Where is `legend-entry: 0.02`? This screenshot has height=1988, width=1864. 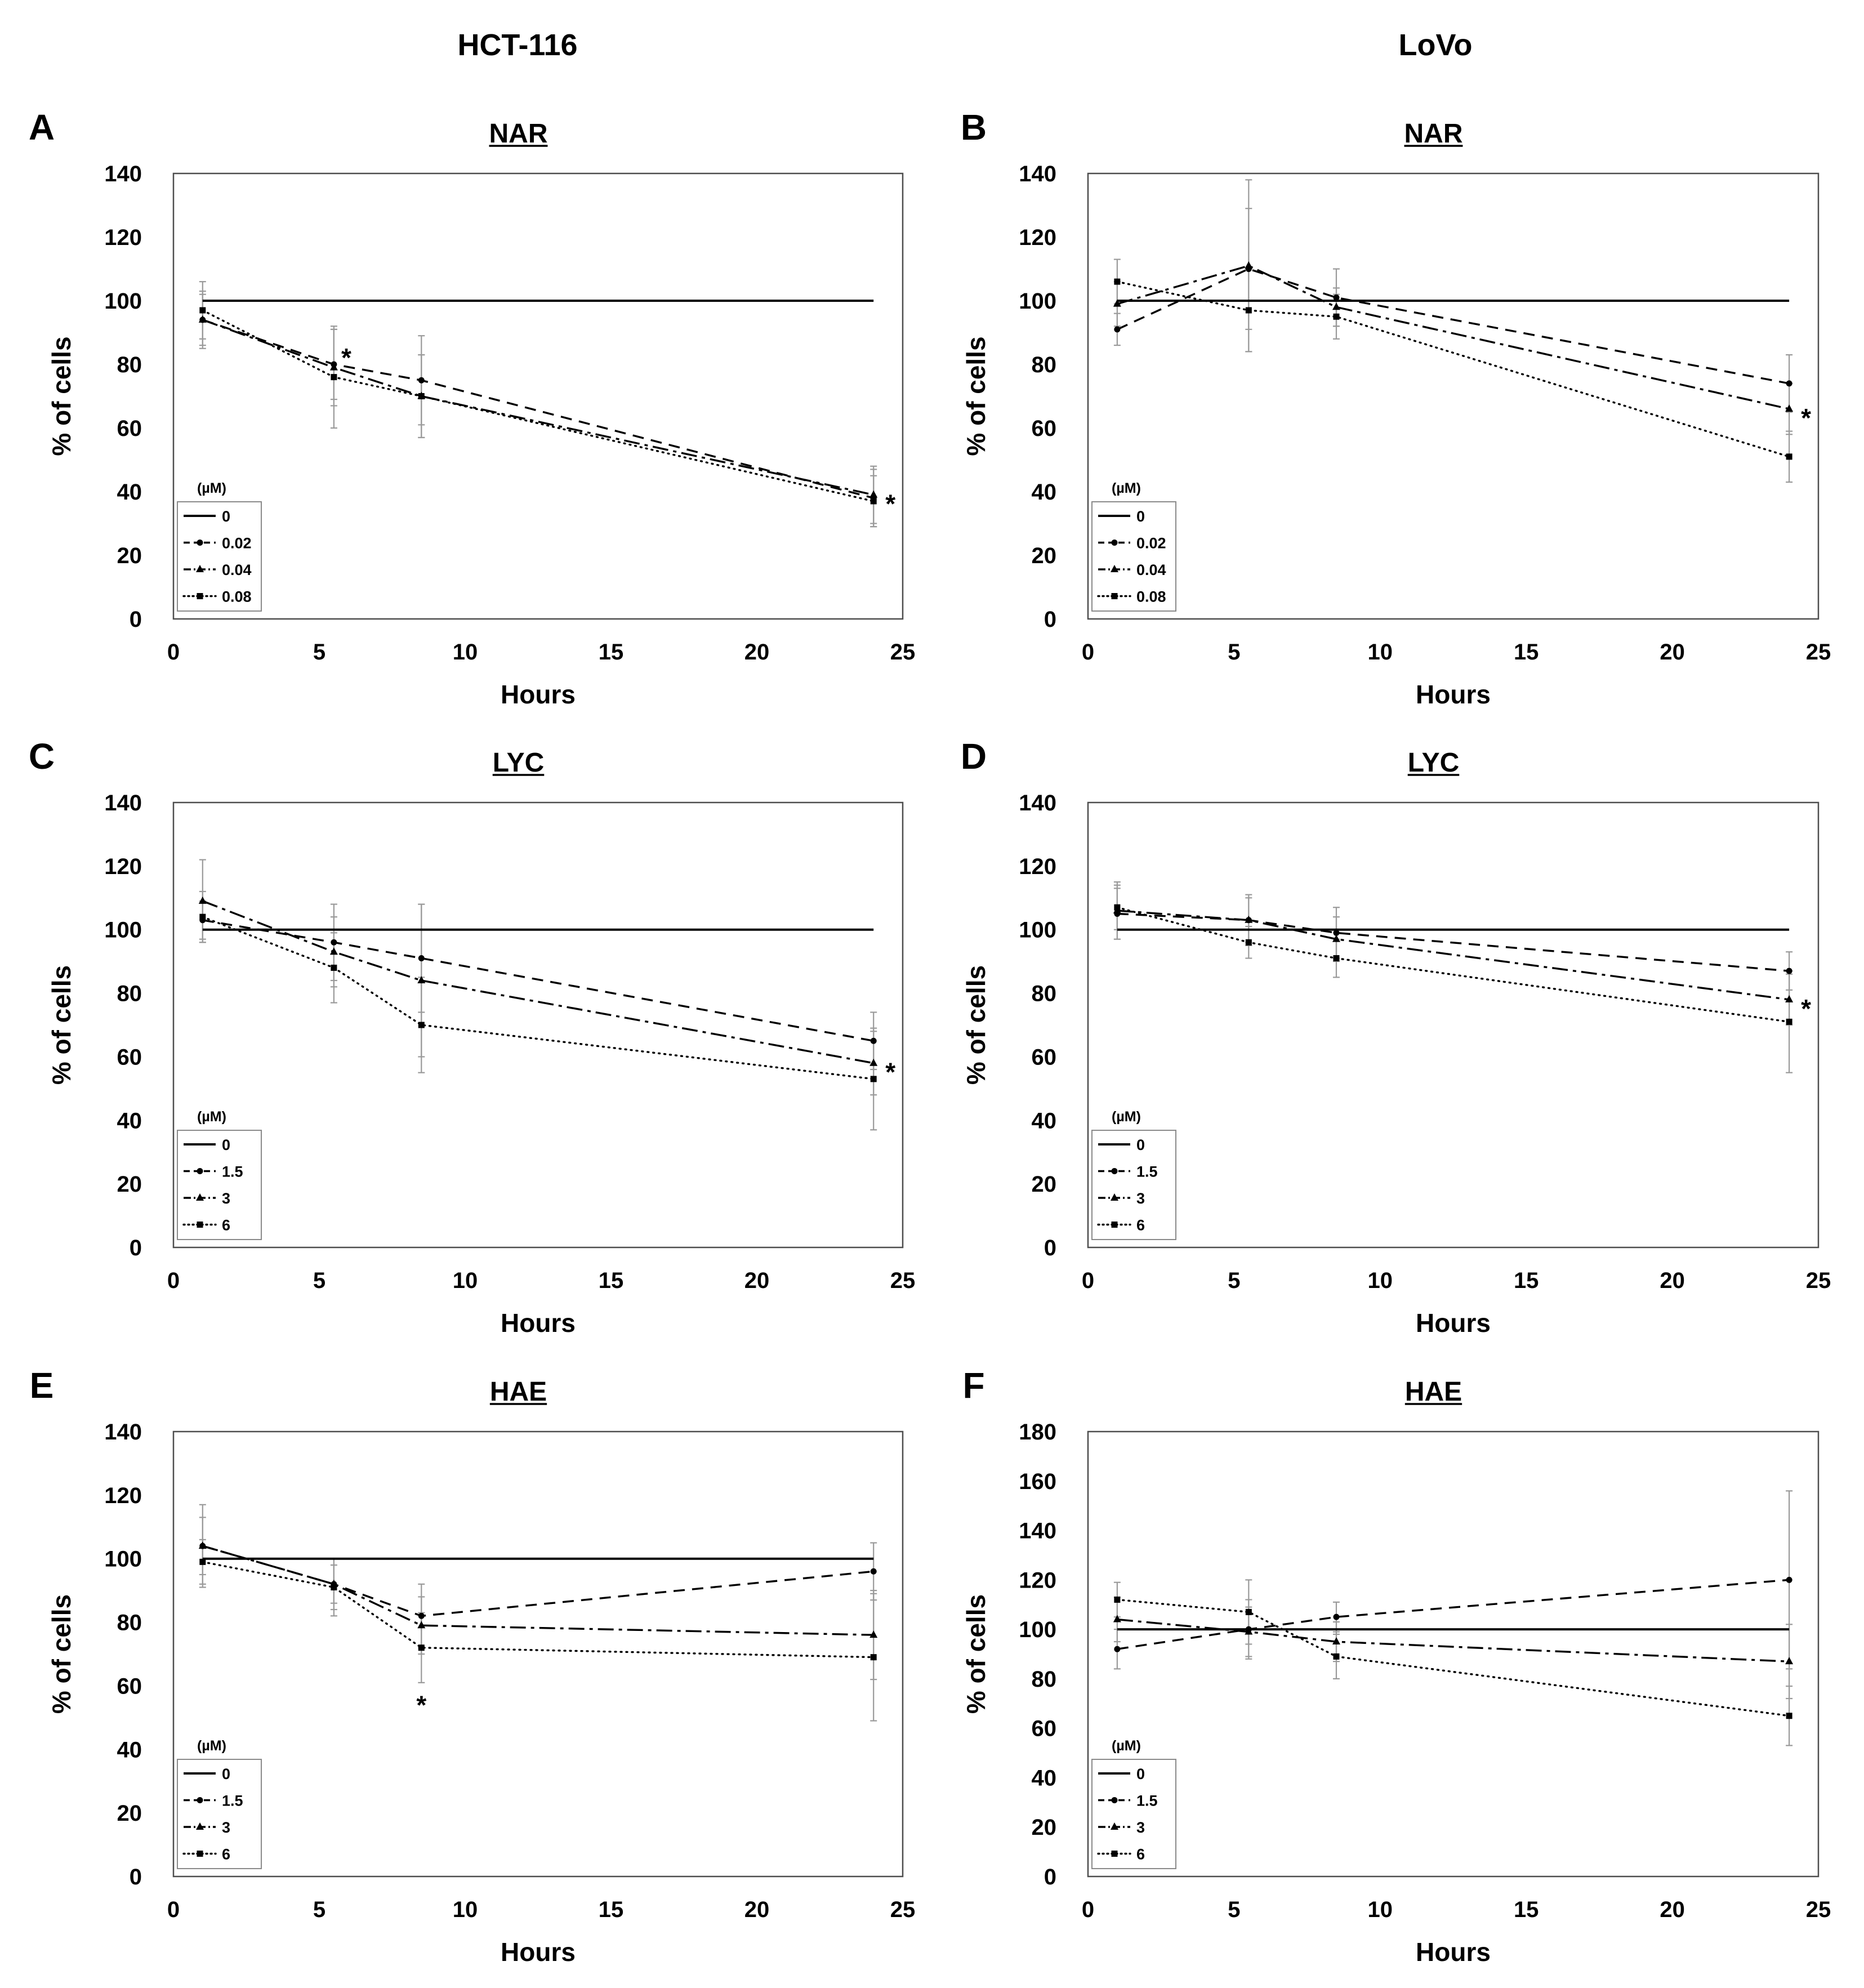
legend-entry: 0.02 is located at coordinates (1132, 543).